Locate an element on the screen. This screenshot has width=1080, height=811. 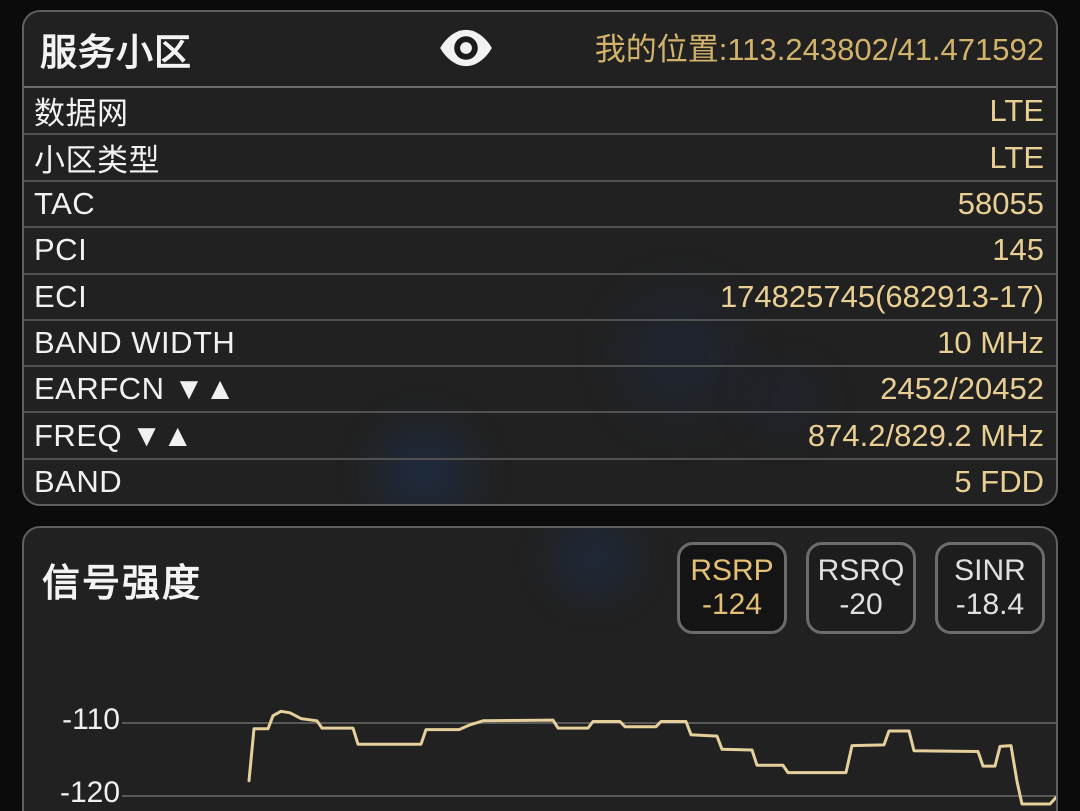
y-axis-tick-minus110: -110 is located at coordinates (91, 719).